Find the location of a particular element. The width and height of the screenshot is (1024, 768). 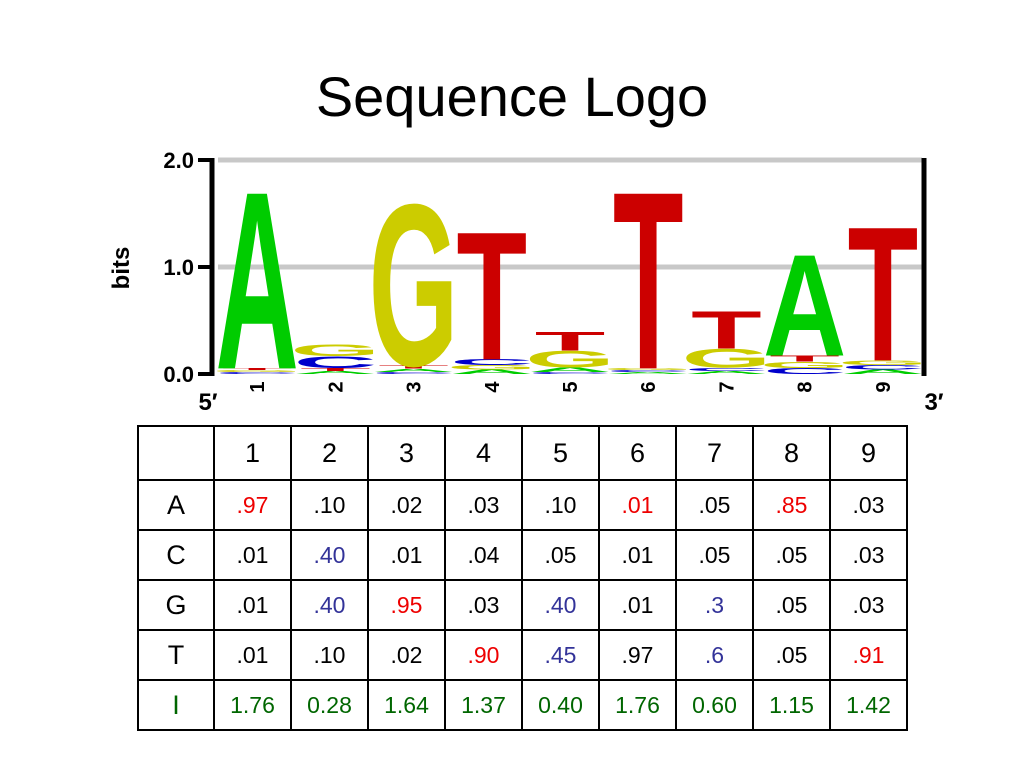

three-prime-label: 3′ is located at coordinates (933, 402).